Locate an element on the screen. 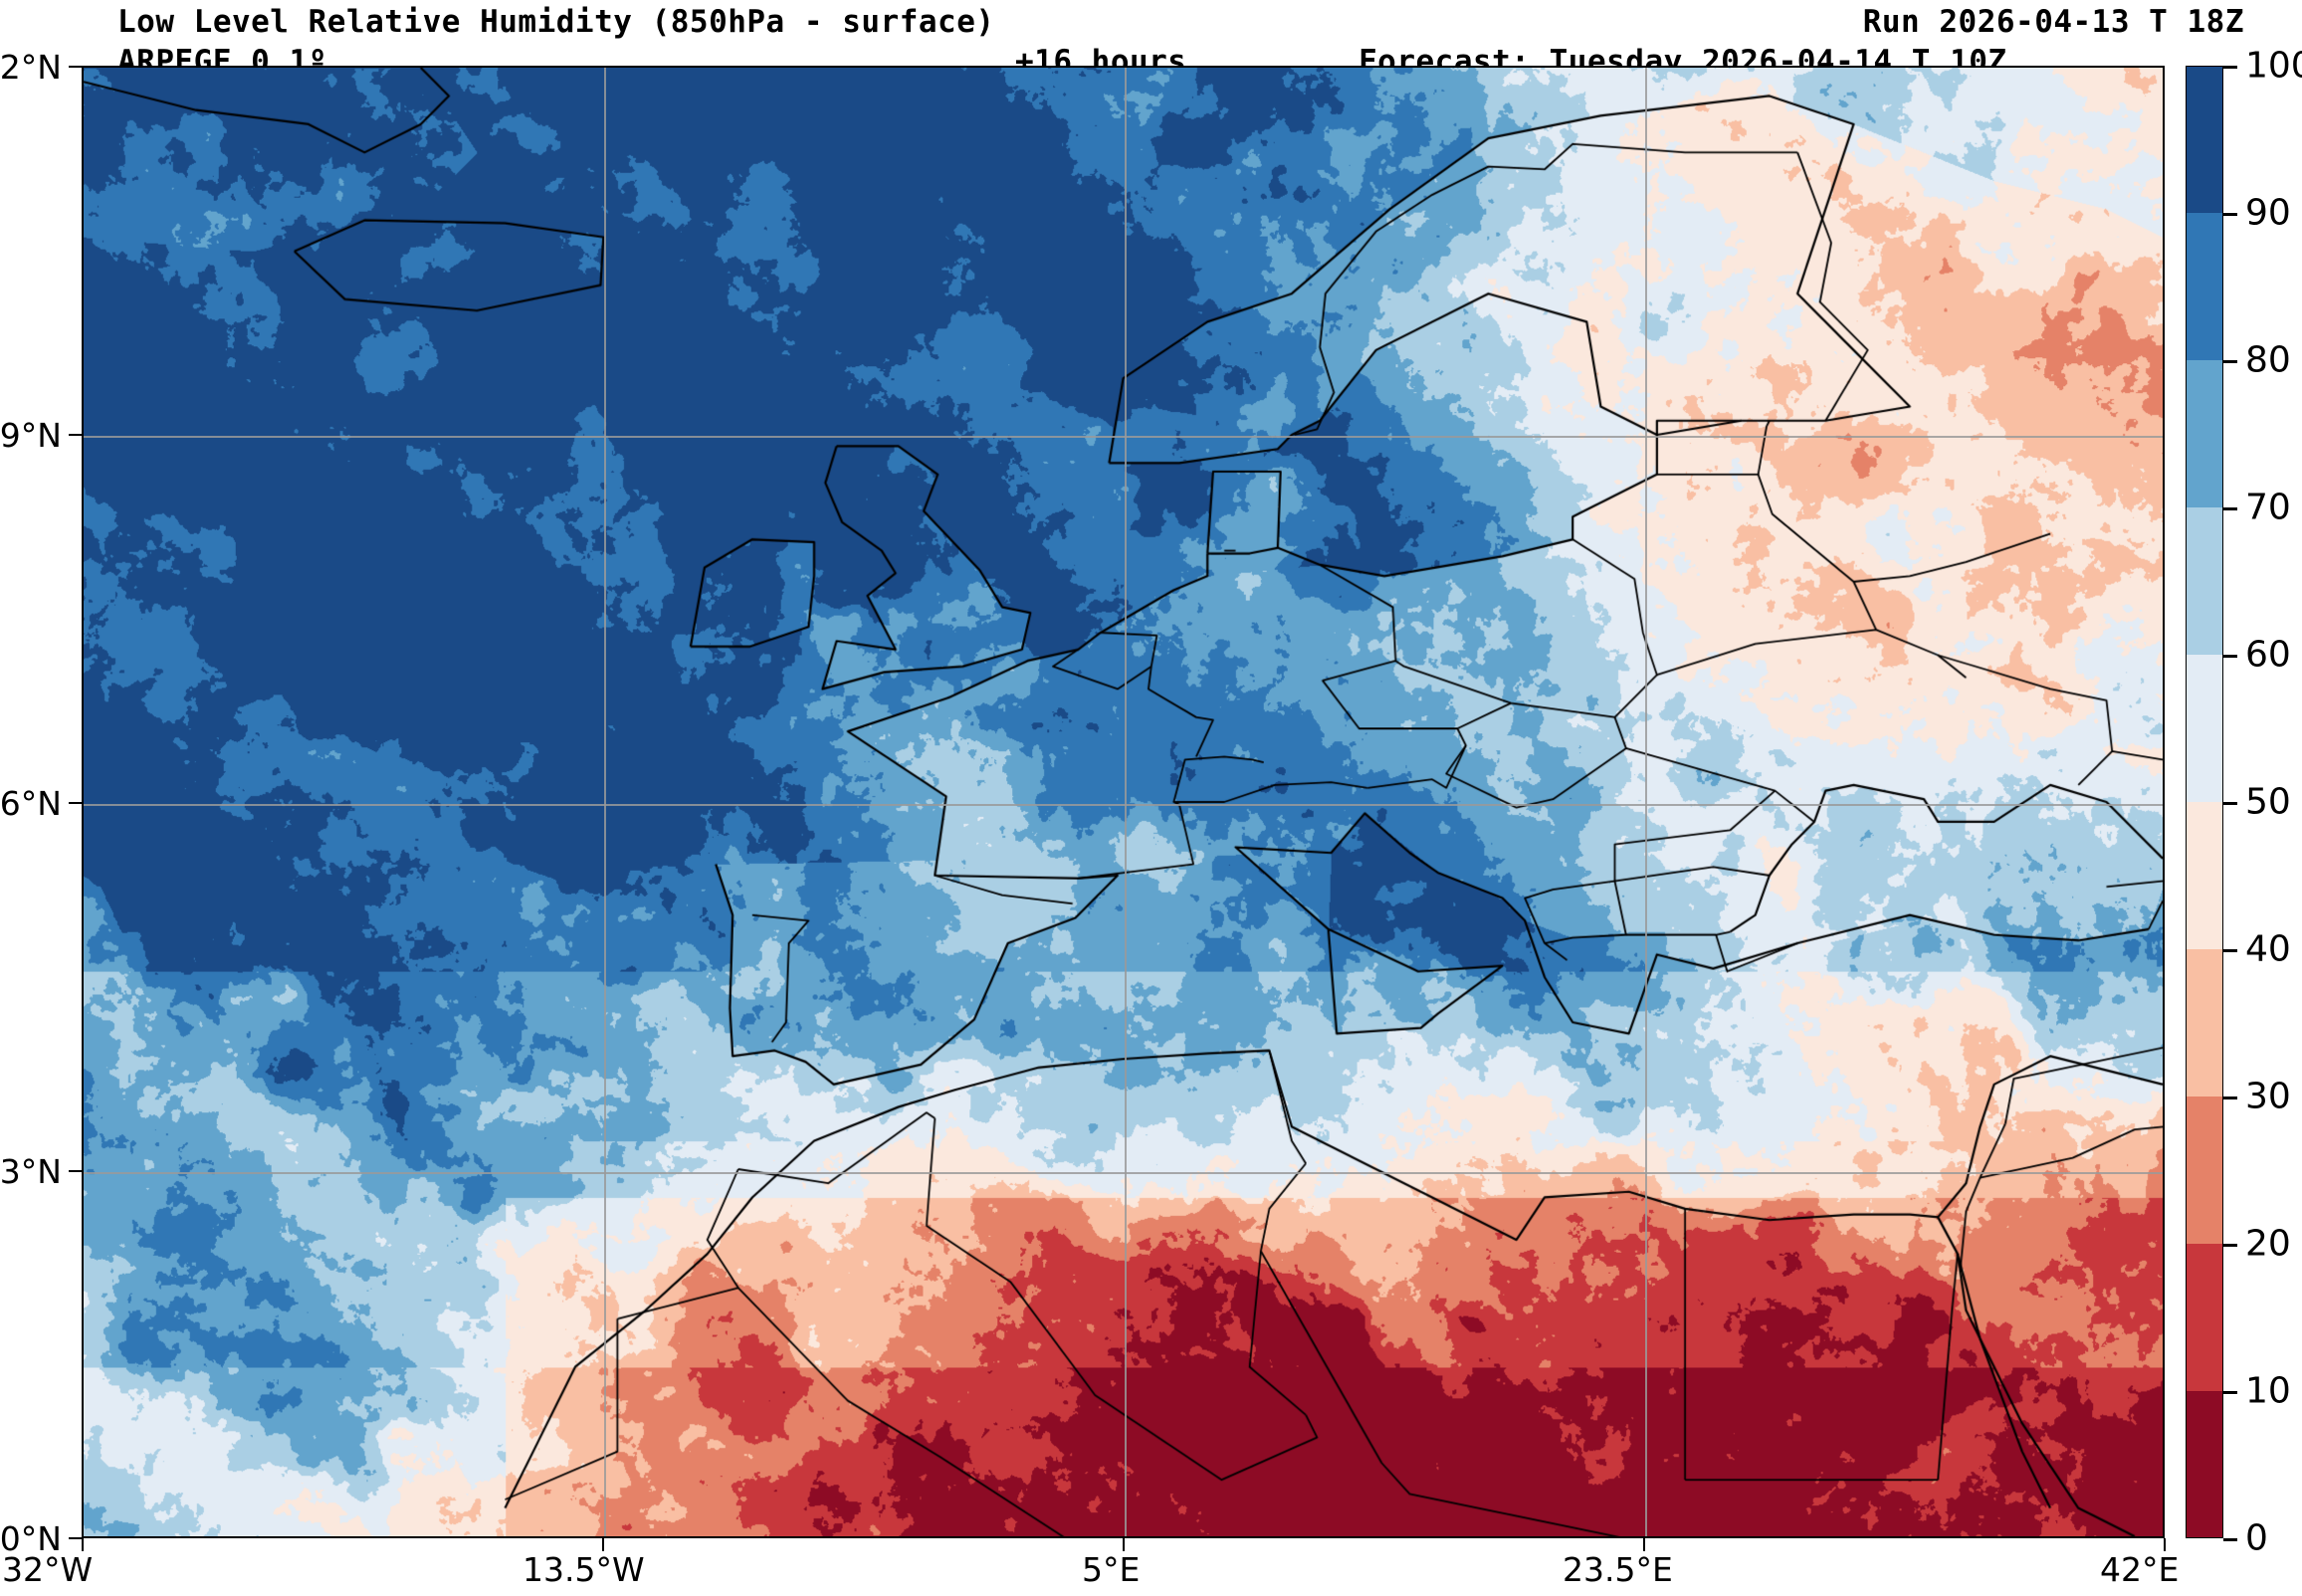 The height and width of the screenshot is (1596, 2302). run-timestamp: Run 2026-04-13 T 18Z is located at coordinates (2053, 22).